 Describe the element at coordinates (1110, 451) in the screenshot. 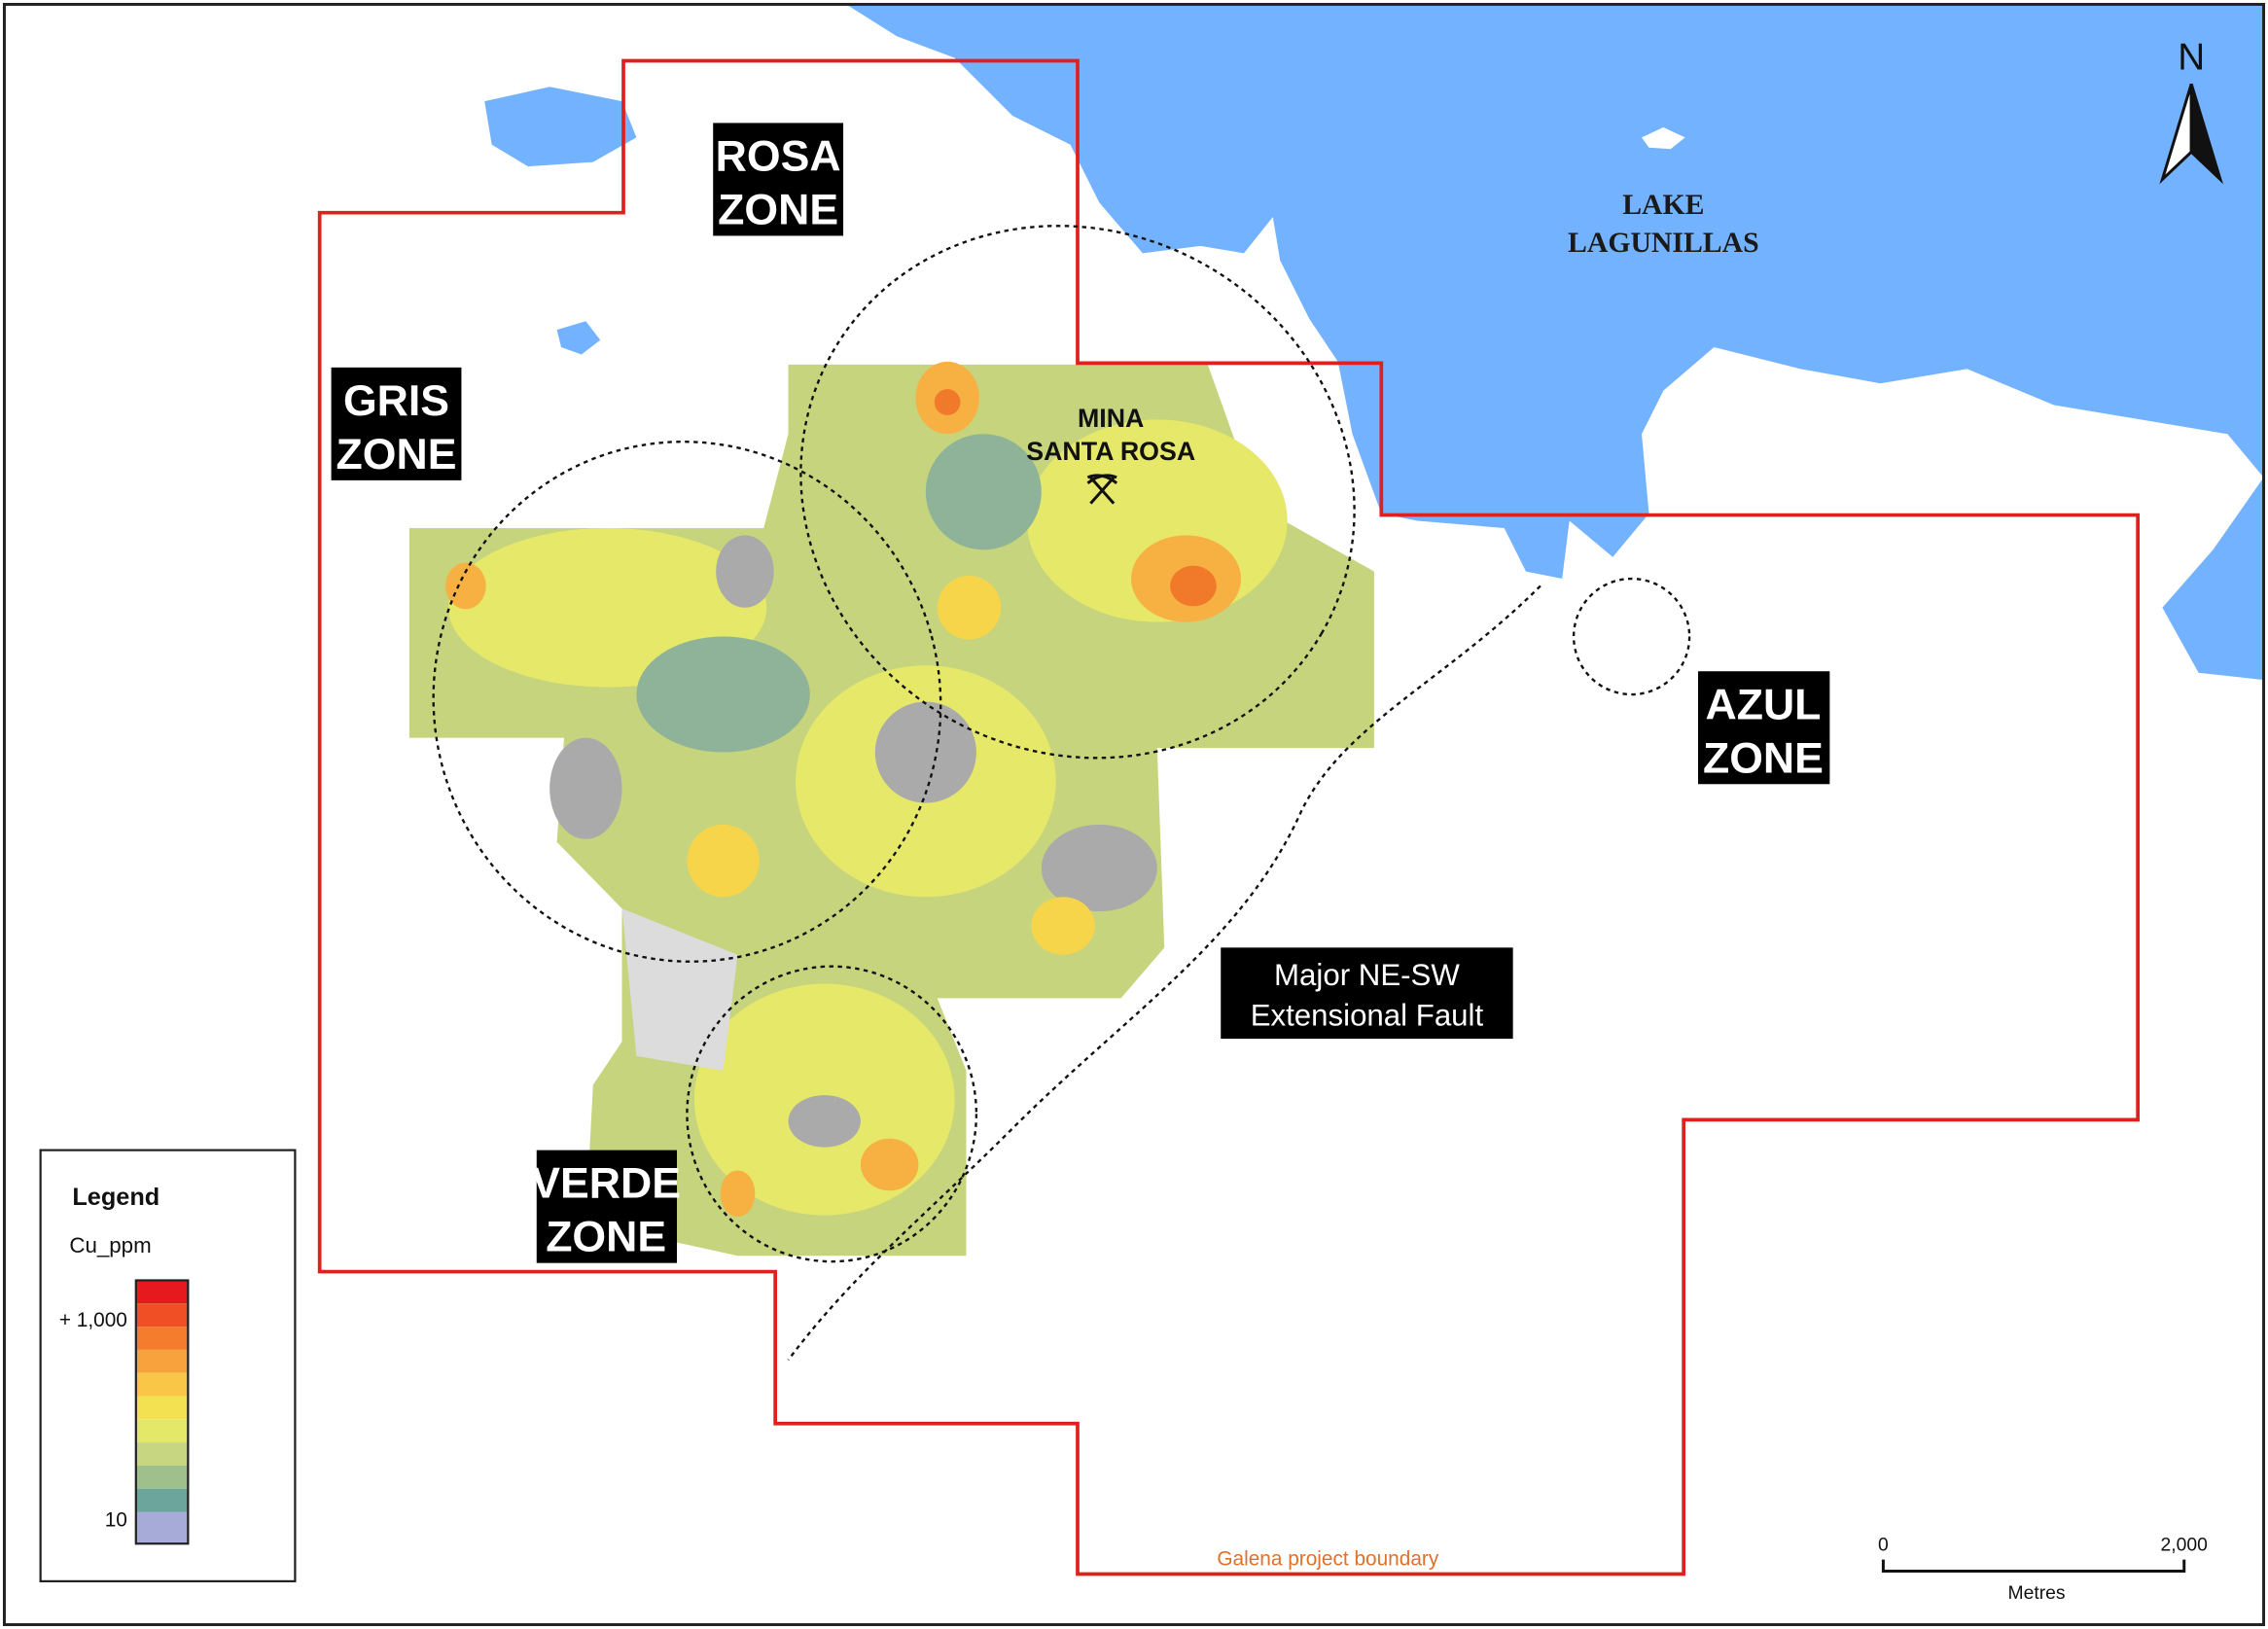

I see `mine-label: SANTA ROSA` at that location.